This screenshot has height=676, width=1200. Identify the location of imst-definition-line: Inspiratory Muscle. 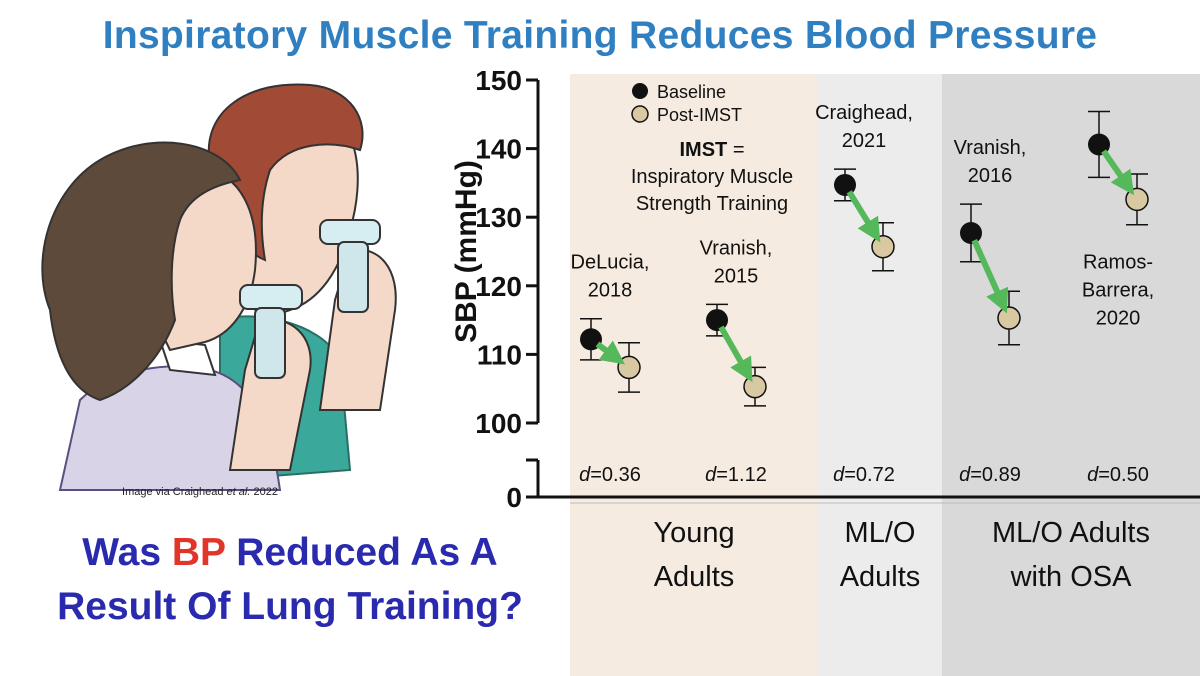
(712, 177).